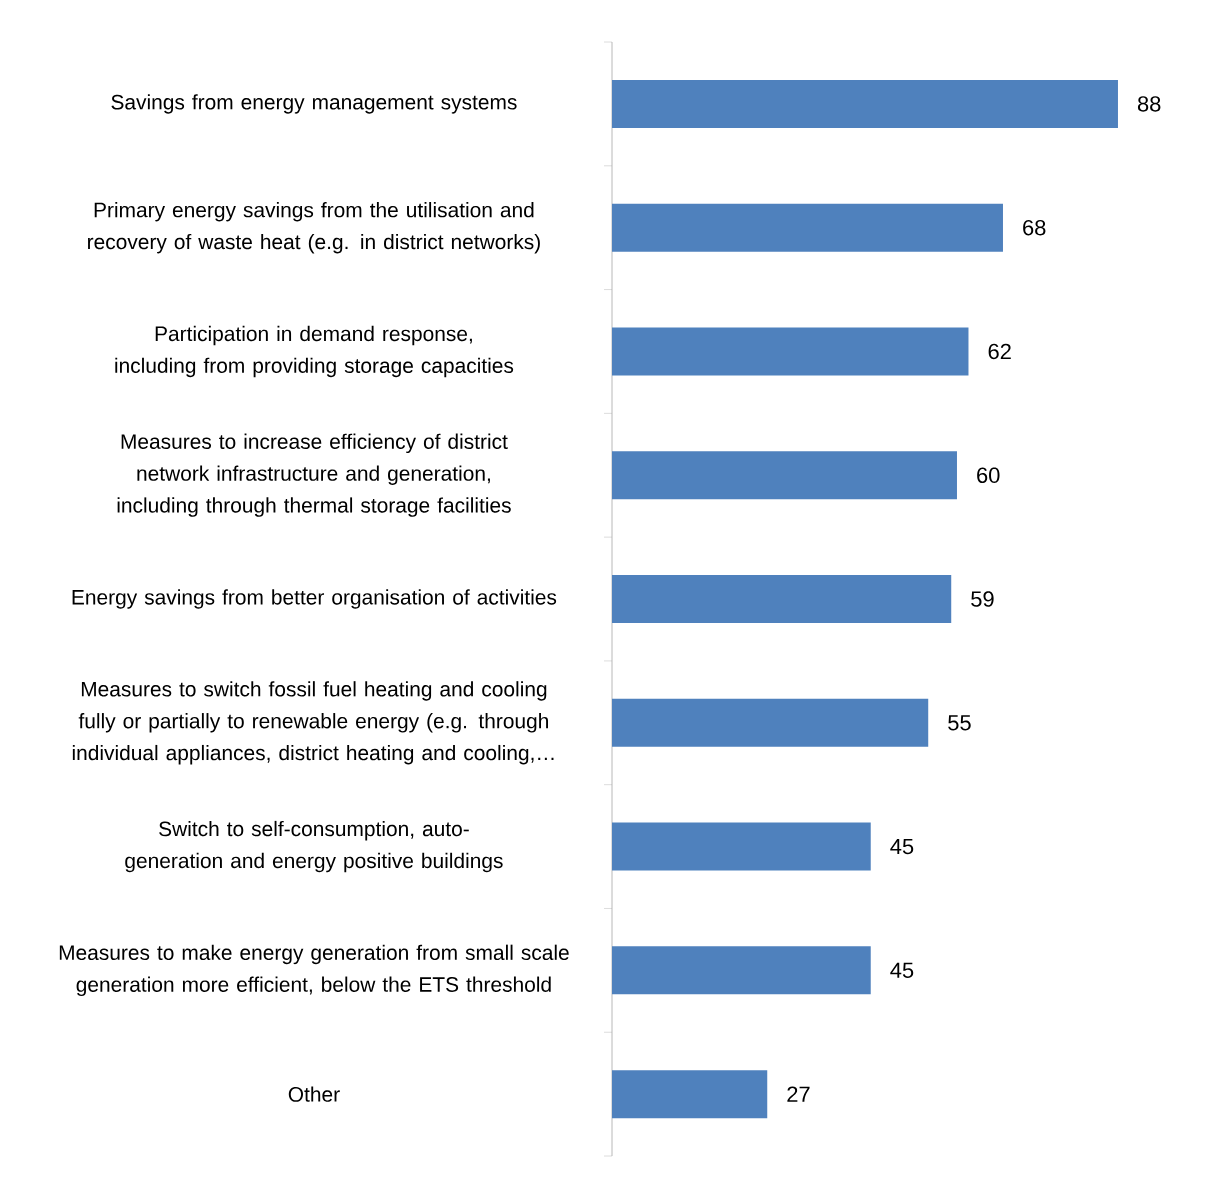 This screenshot has height=1178, width=1206. What do you see at coordinates (314, 351) in the screenshot?
I see `y-tick-label: Participation in demand response, including from providing storage capacities` at bounding box center [314, 351].